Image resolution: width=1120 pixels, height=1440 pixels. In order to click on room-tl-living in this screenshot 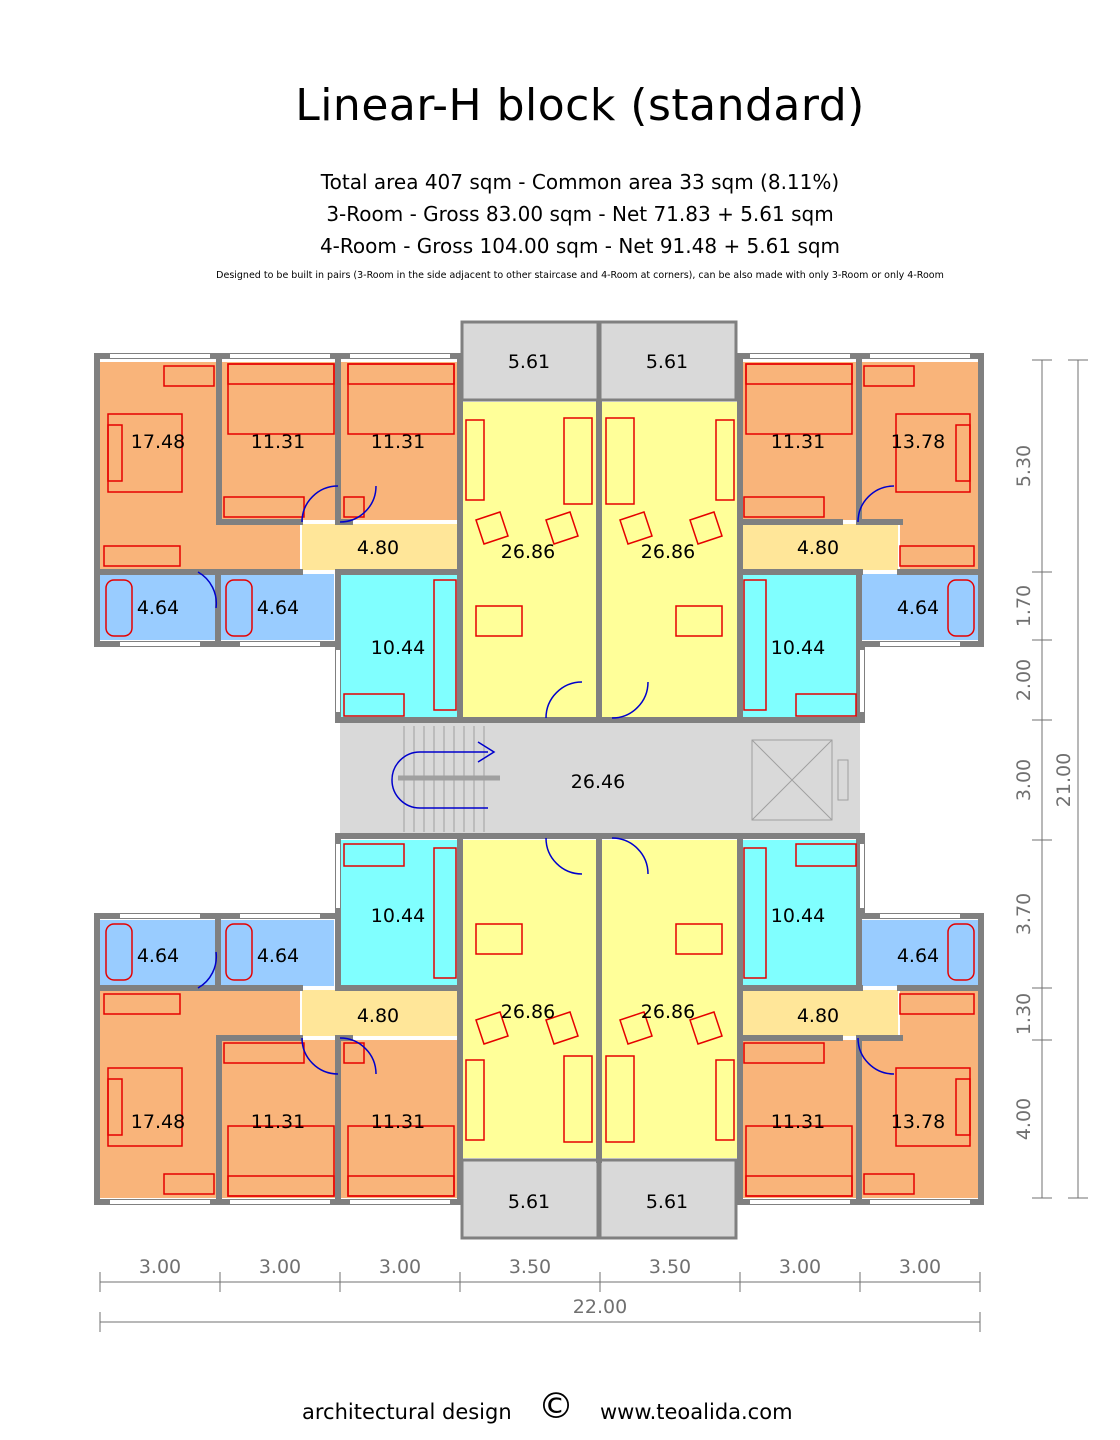, I will do `click(528, 560)`.